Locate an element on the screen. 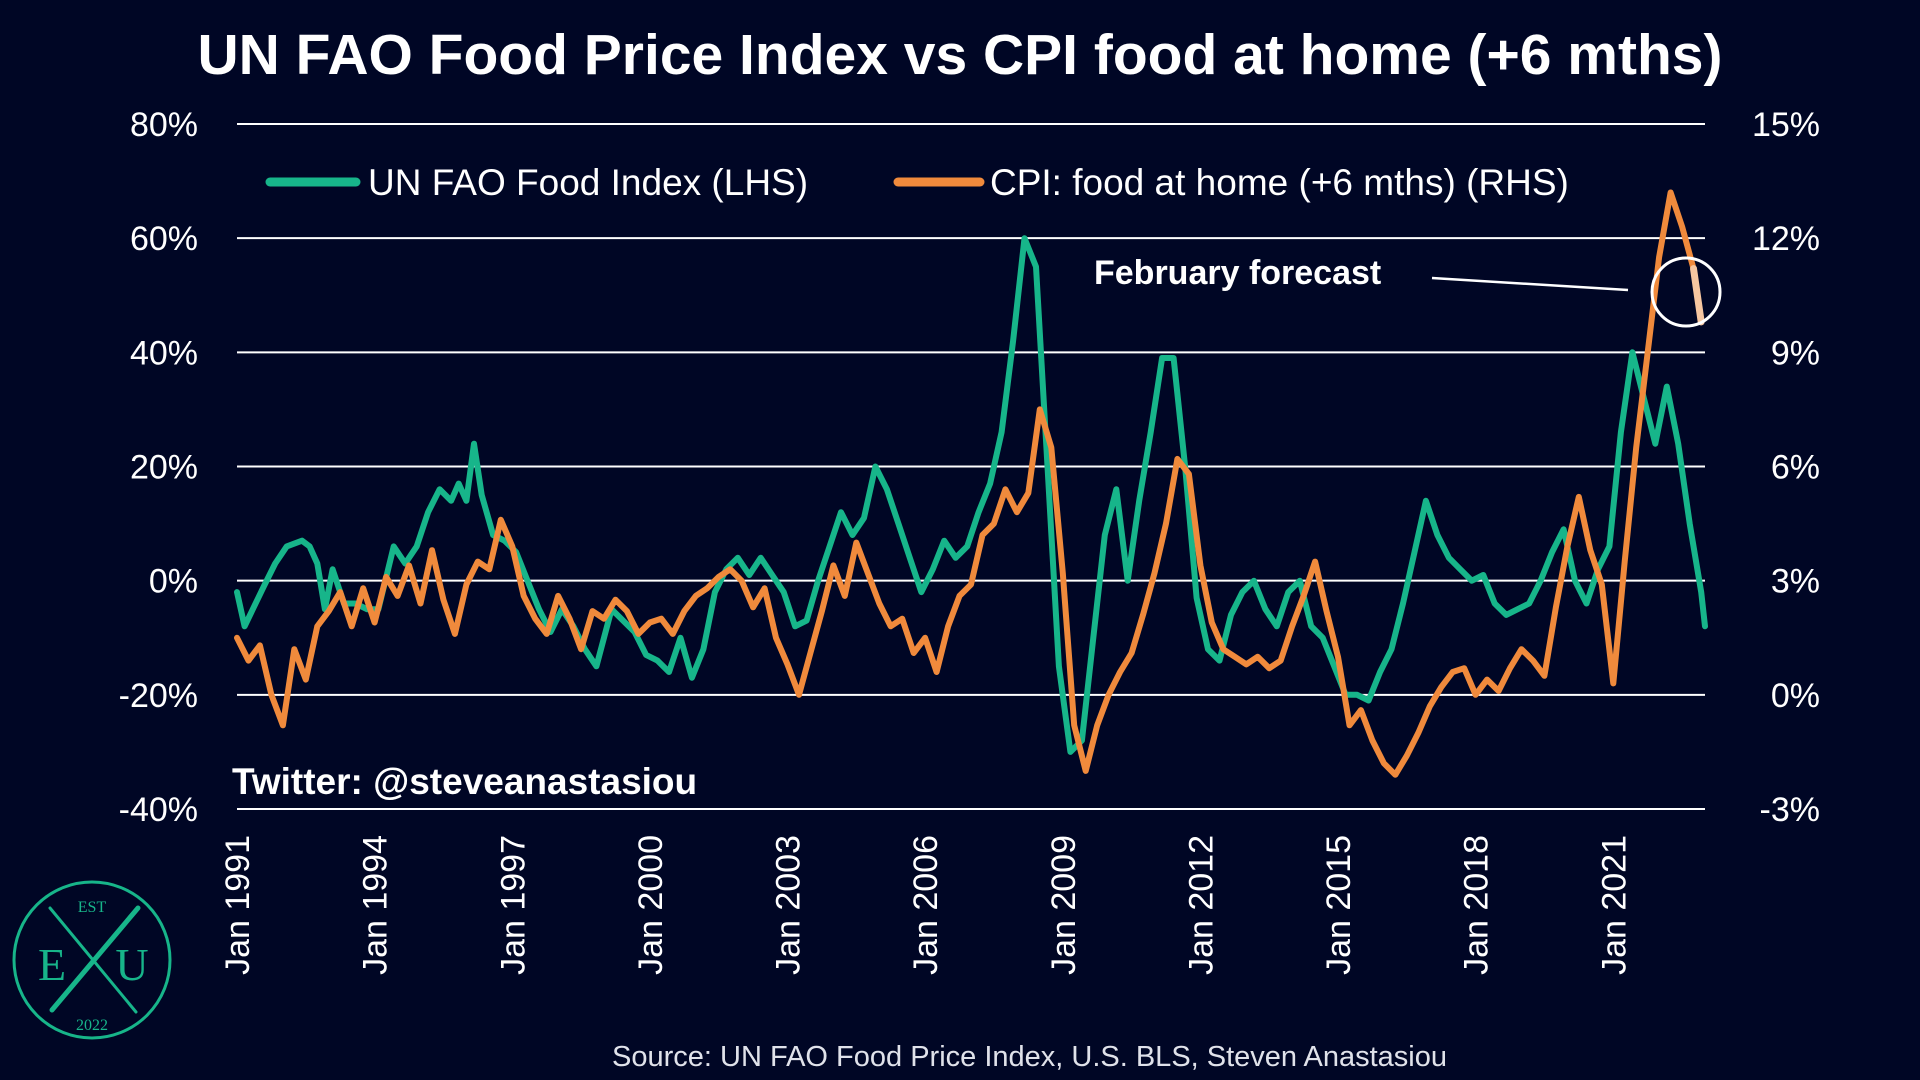  x-tick-label: Jan 2018 is located at coordinates (1477, 905).